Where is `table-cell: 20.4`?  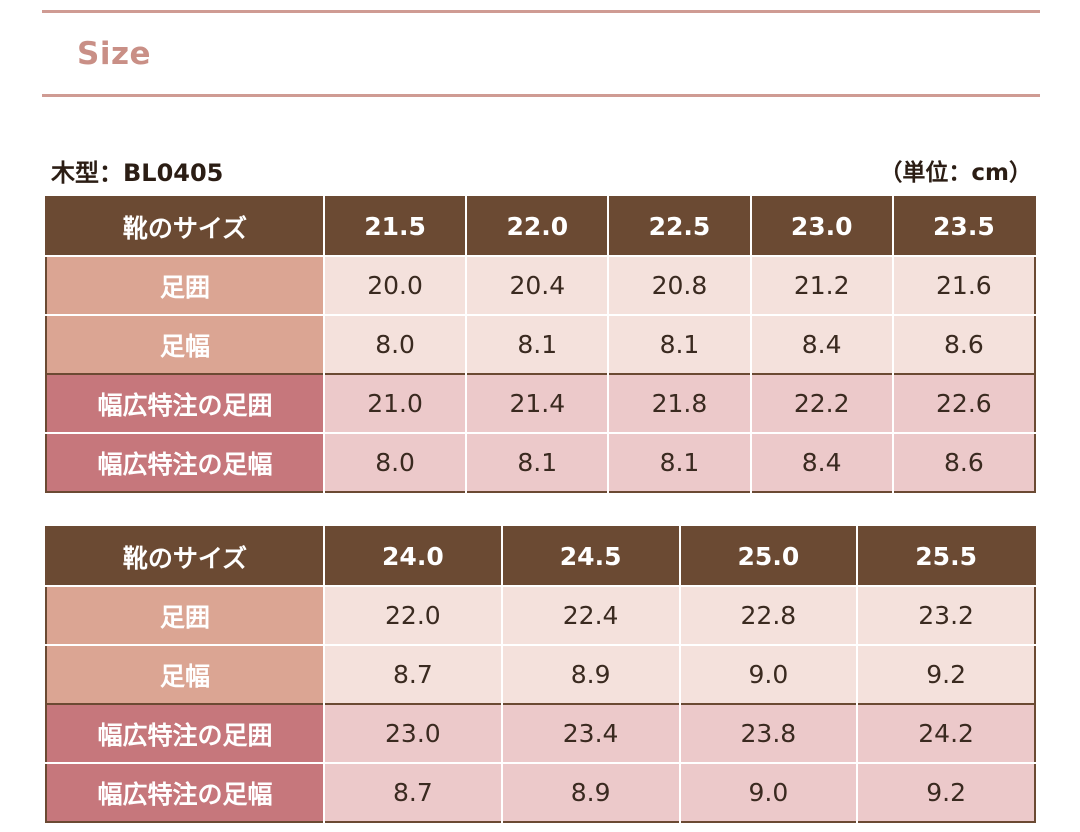
table-cell: 20.4 is located at coordinates (537, 285).